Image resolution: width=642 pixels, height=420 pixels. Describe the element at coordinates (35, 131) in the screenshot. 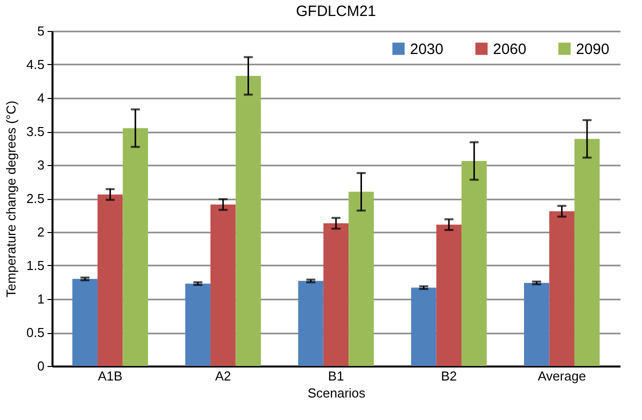

I see `y-tick-label: 3.5` at that location.